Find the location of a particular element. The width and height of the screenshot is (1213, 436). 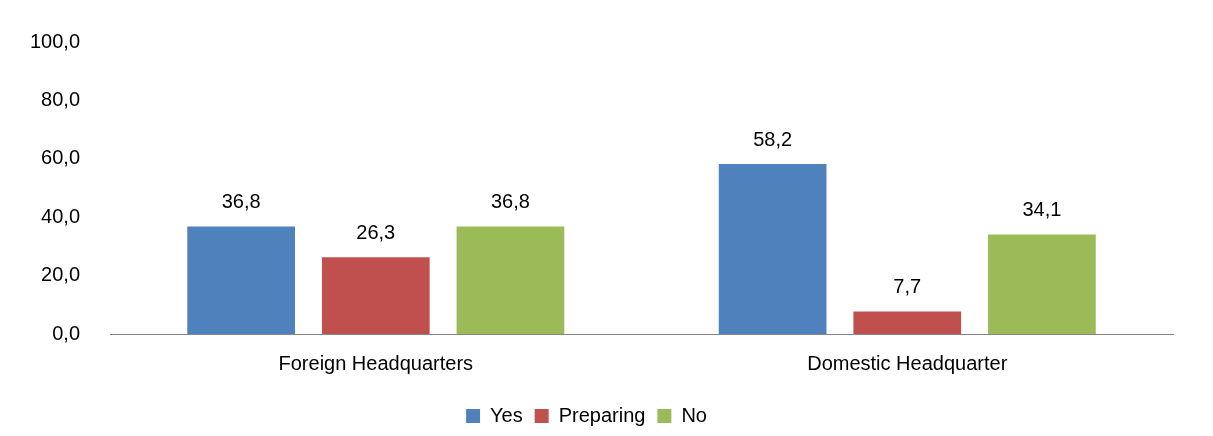

y-tick-label: 60,0 is located at coordinates (61, 157).